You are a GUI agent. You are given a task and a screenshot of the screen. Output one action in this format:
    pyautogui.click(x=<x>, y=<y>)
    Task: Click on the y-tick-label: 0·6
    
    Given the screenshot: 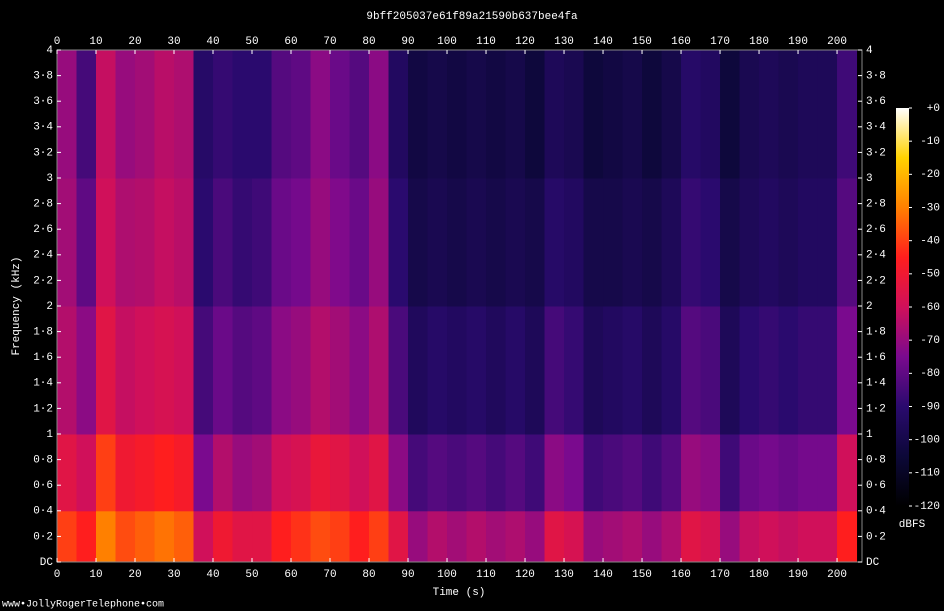 What is the action you would take?
    pyautogui.click(x=43, y=486)
    